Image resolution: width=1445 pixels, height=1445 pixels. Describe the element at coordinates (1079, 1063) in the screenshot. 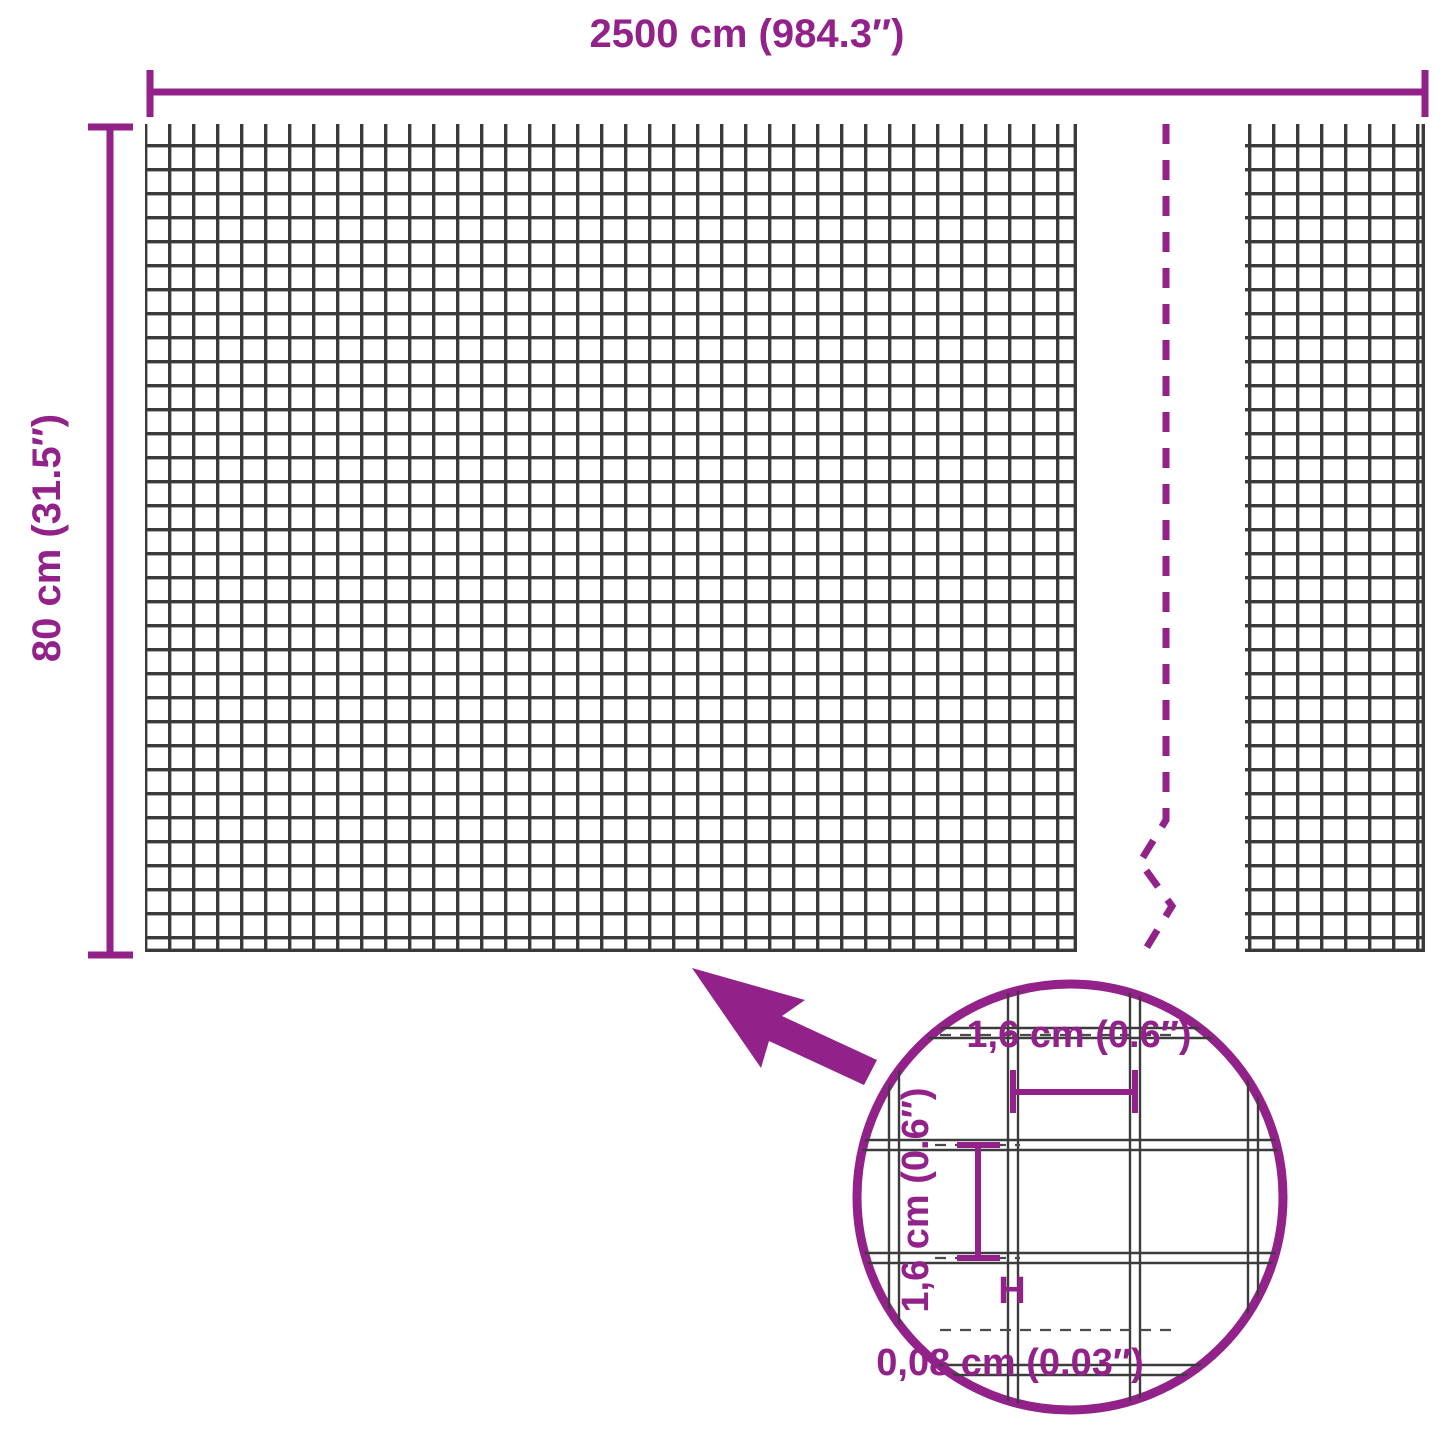

I see `mesh-width-dimension: 1,6 cm (0.6″)` at that location.